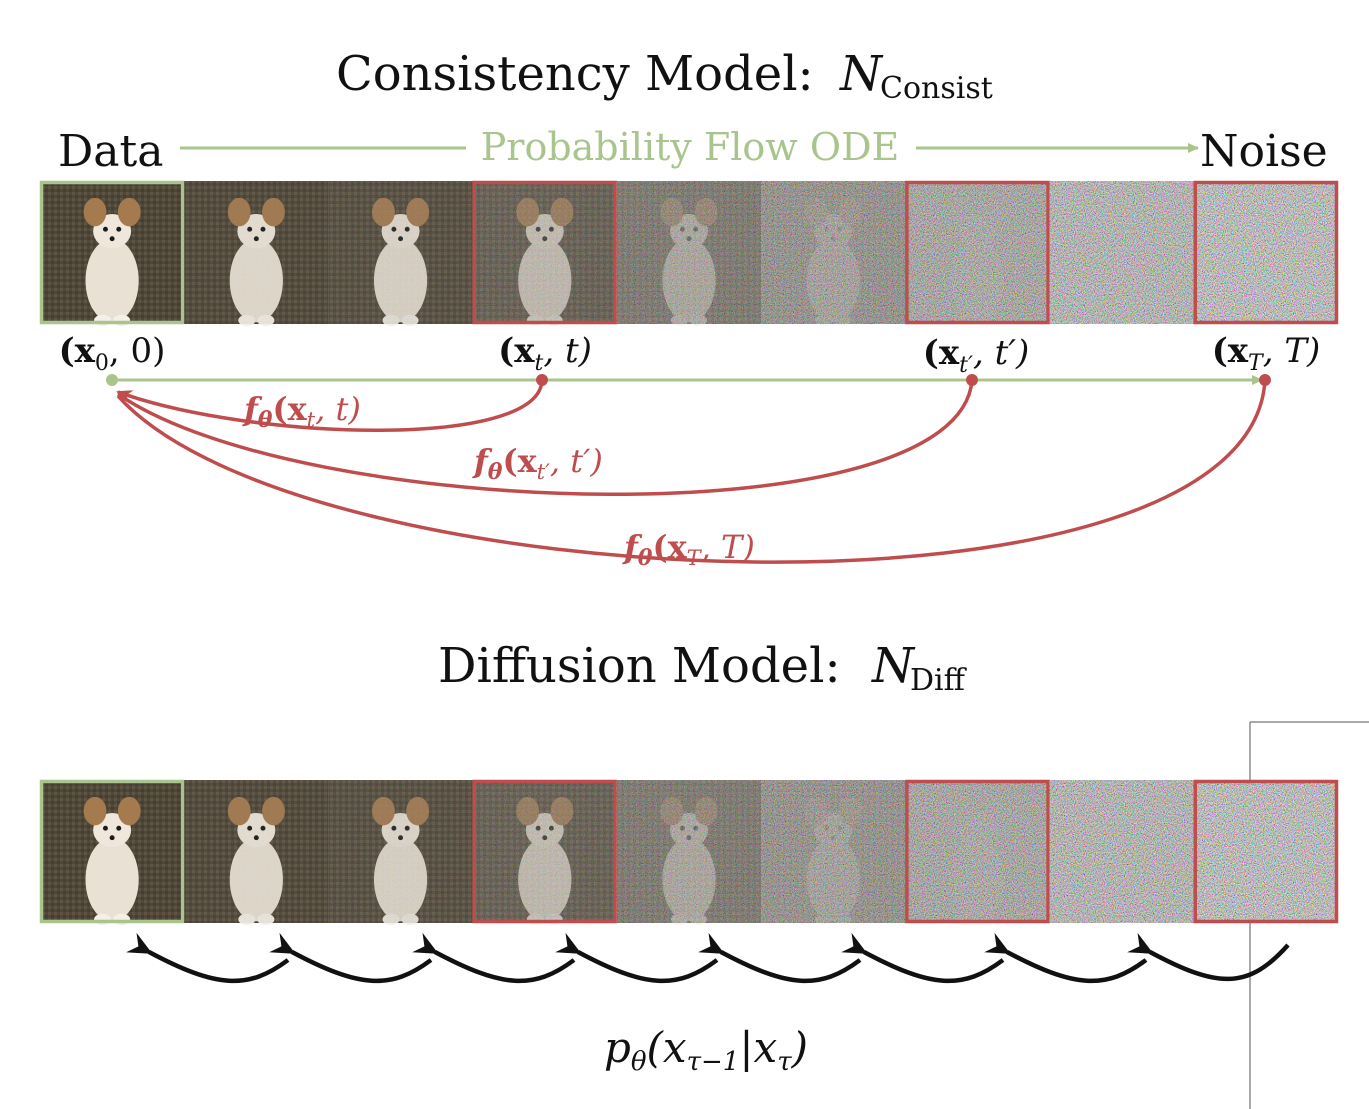 The image size is (1369, 1109). I want to click on consistency-title-text: Consistency Model:, so click(575, 74).